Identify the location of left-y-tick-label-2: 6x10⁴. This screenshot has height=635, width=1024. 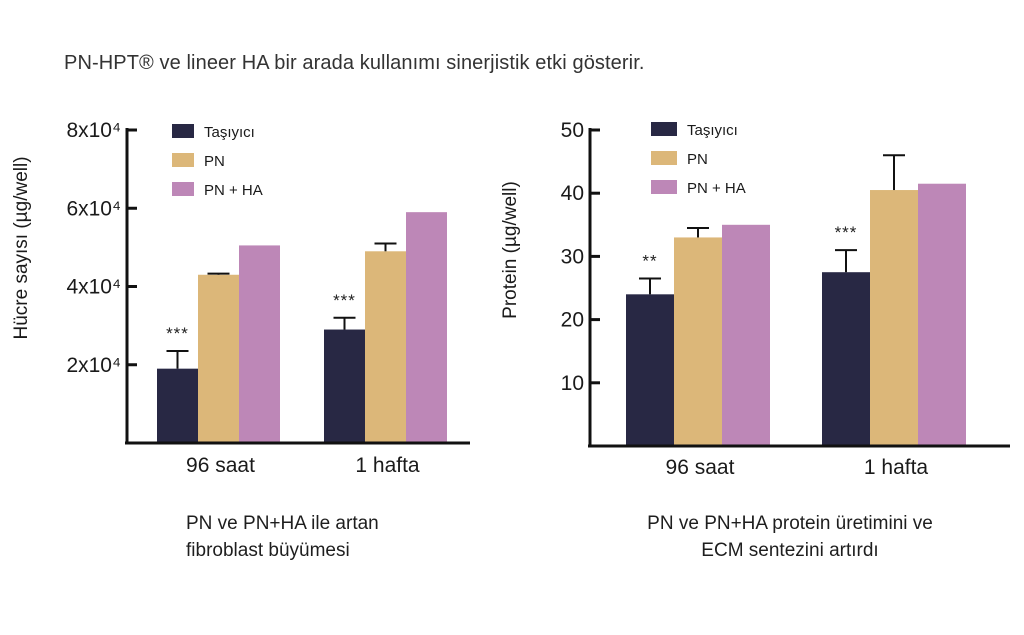
(93, 208).